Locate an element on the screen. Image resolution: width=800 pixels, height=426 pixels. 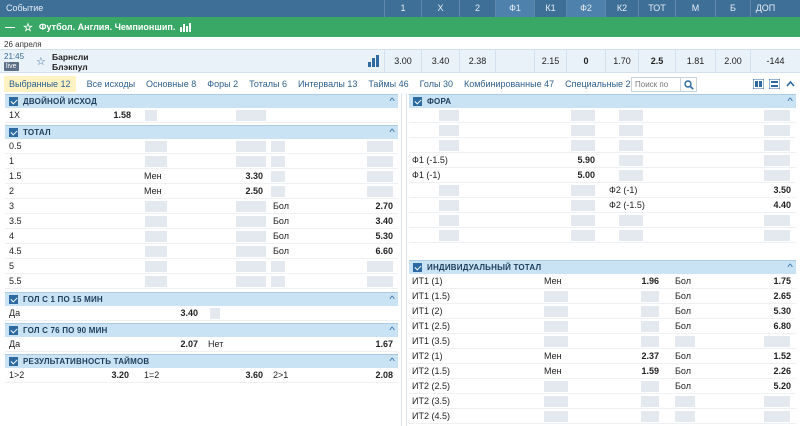
odd-f2: 0 is located at coordinates (585, 61).